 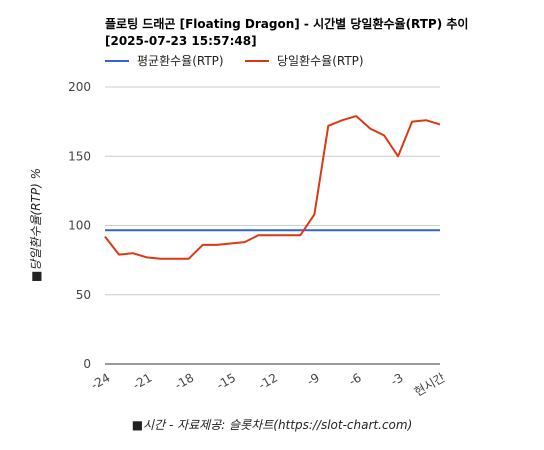 What do you see at coordinates (101, 381) in the screenshot?
I see `x-tick-label: -24` at bounding box center [101, 381].